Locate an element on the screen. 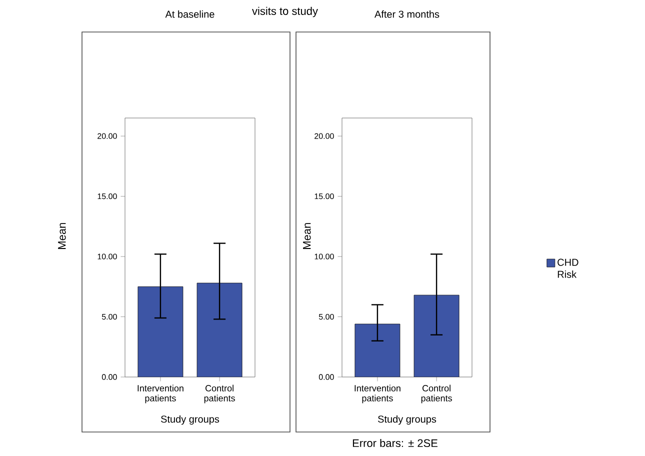 This screenshot has height=456, width=645. chart-title: At baseline is located at coordinates (189, 14).